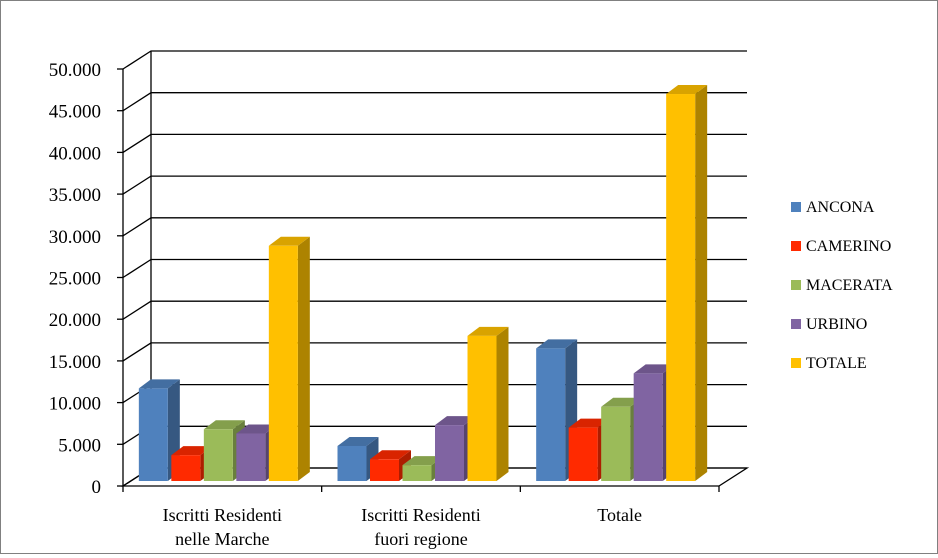  I want to click on legend-item: ANCONA, so click(833, 207).